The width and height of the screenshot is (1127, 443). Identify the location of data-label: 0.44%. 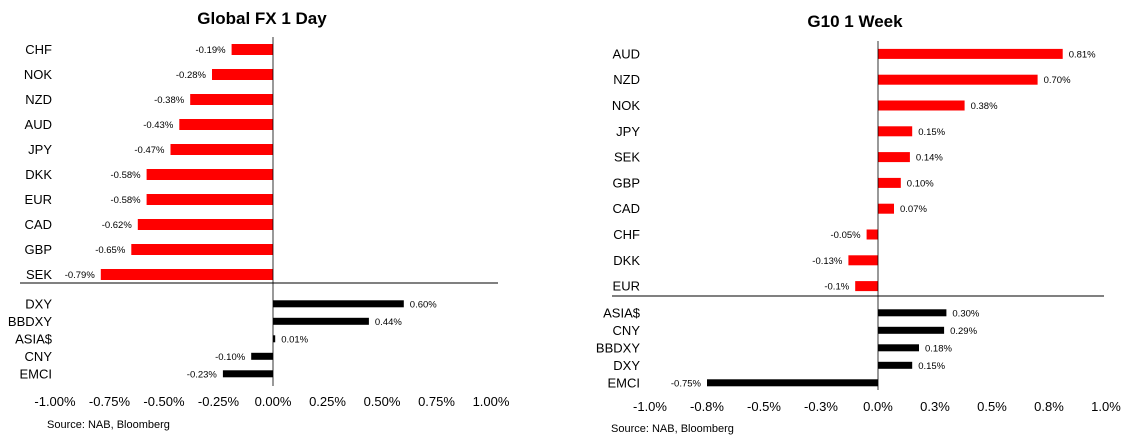
(388, 322).